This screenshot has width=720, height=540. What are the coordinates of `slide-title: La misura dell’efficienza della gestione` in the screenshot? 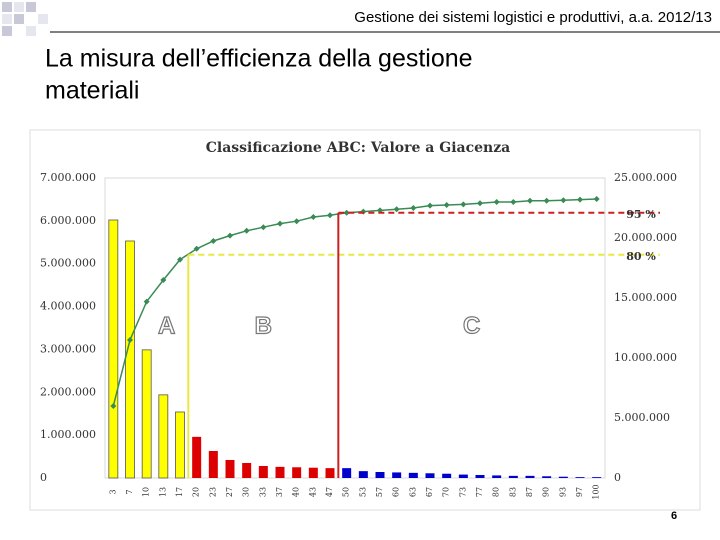 It's located at (259, 59).